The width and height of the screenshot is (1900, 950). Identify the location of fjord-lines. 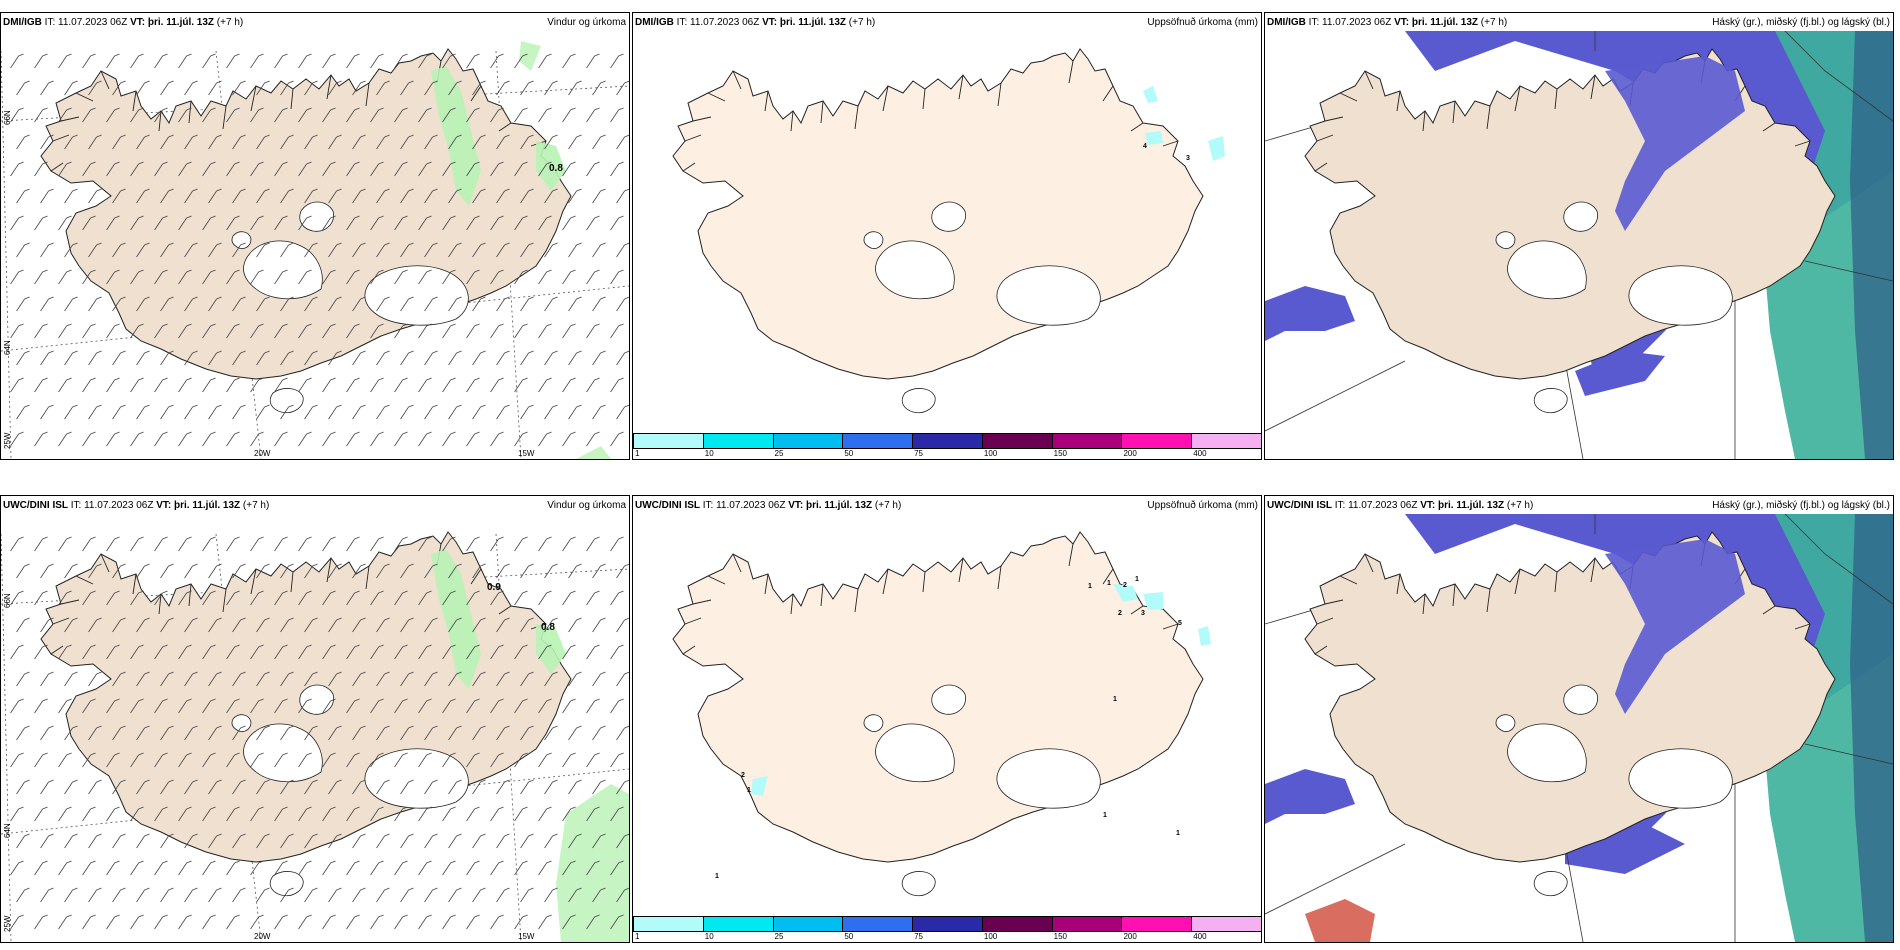
(930, 116).